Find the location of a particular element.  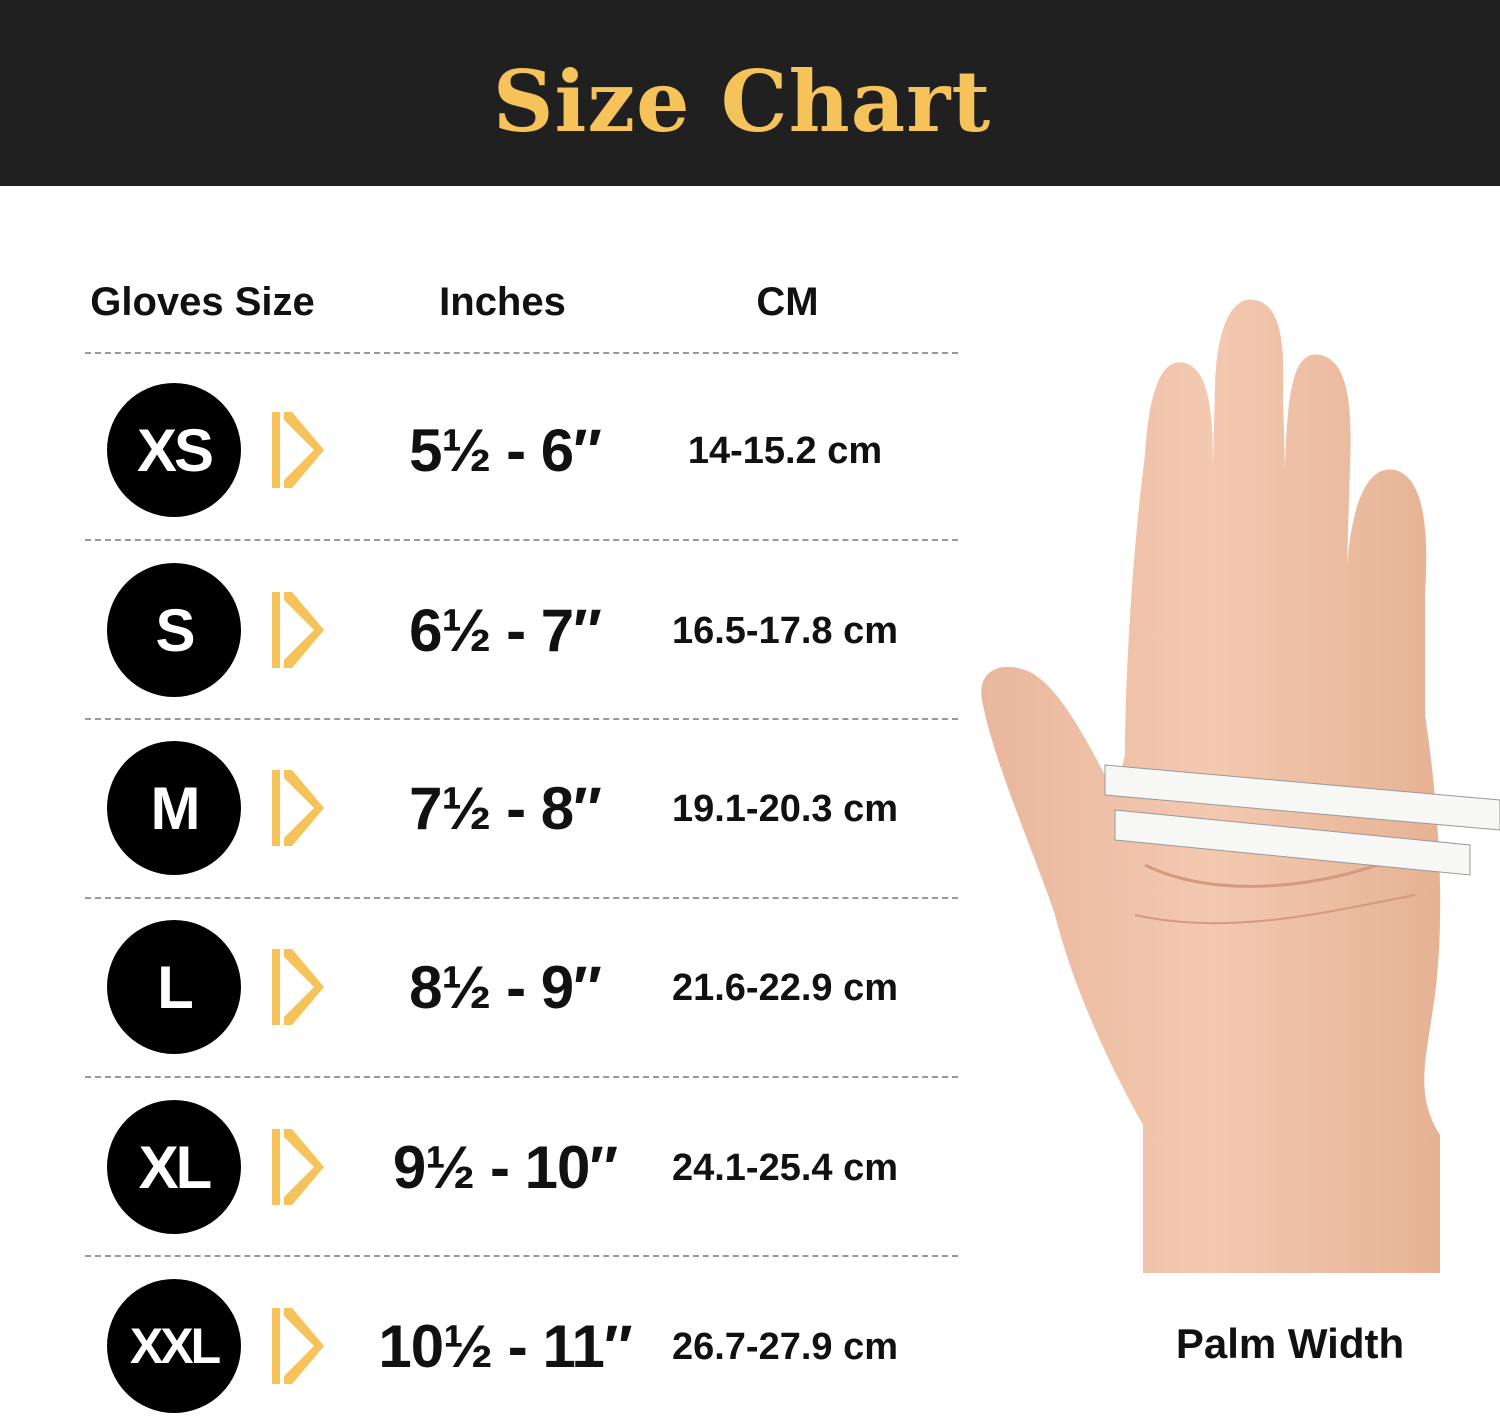

size-badge: XS is located at coordinates (174, 450).